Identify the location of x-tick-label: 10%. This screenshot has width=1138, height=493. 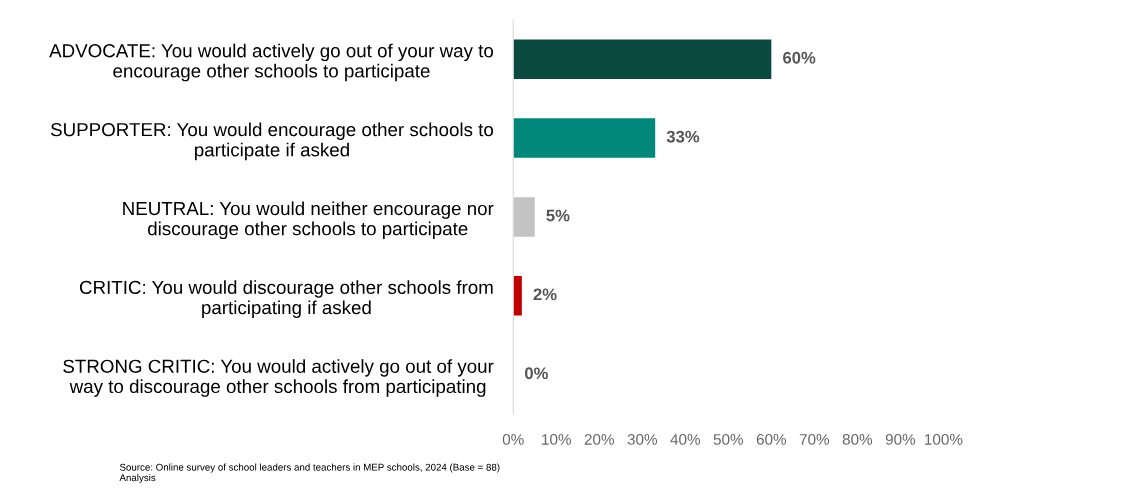
(556, 439).